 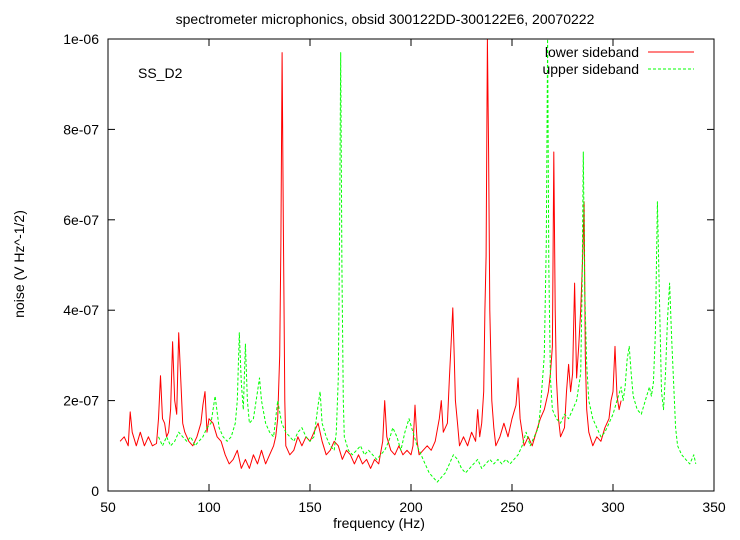 What do you see at coordinates (310, 507) in the screenshot?
I see `x-tick-label: 150` at bounding box center [310, 507].